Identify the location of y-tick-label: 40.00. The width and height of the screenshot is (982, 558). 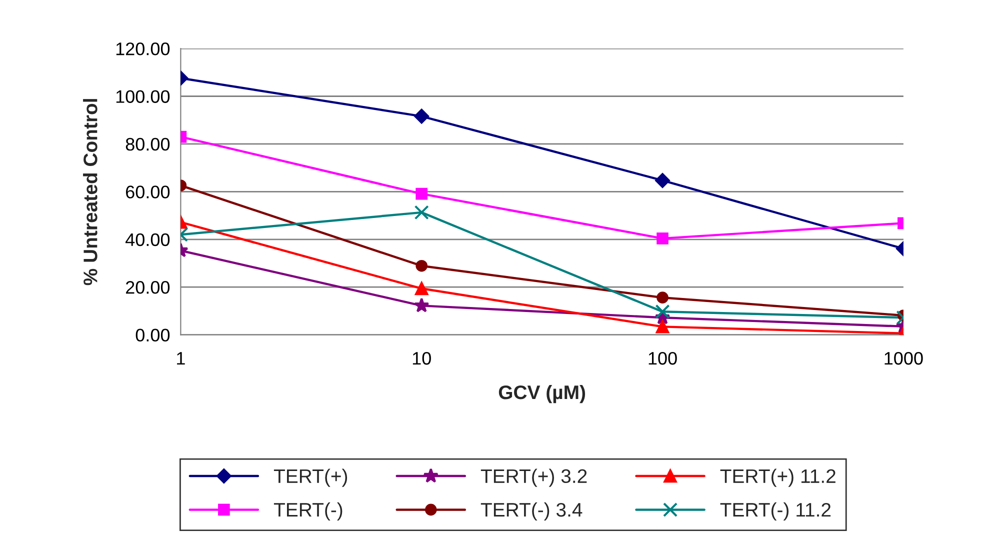
(148, 239).